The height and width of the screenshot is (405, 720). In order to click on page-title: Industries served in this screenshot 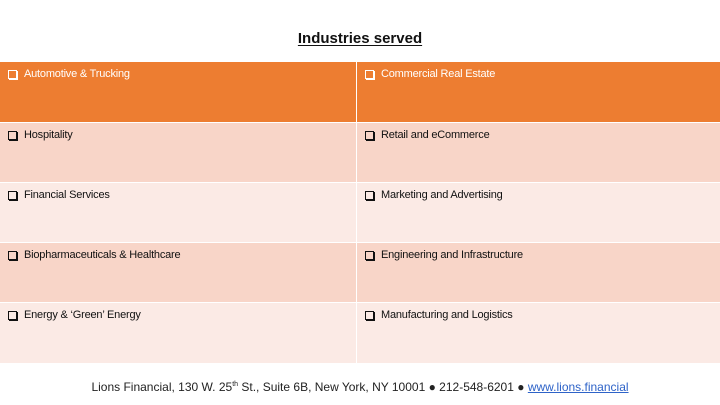, I will do `click(360, 38)`.